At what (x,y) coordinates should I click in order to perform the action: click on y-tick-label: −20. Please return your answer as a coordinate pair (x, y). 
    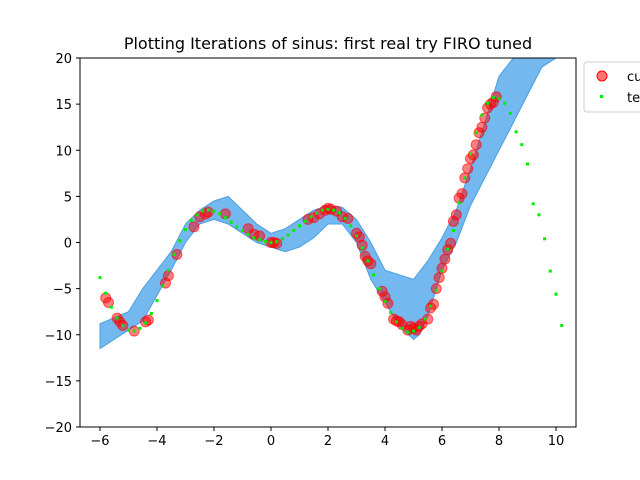
    Looking at the image, I should click on (58, 428).